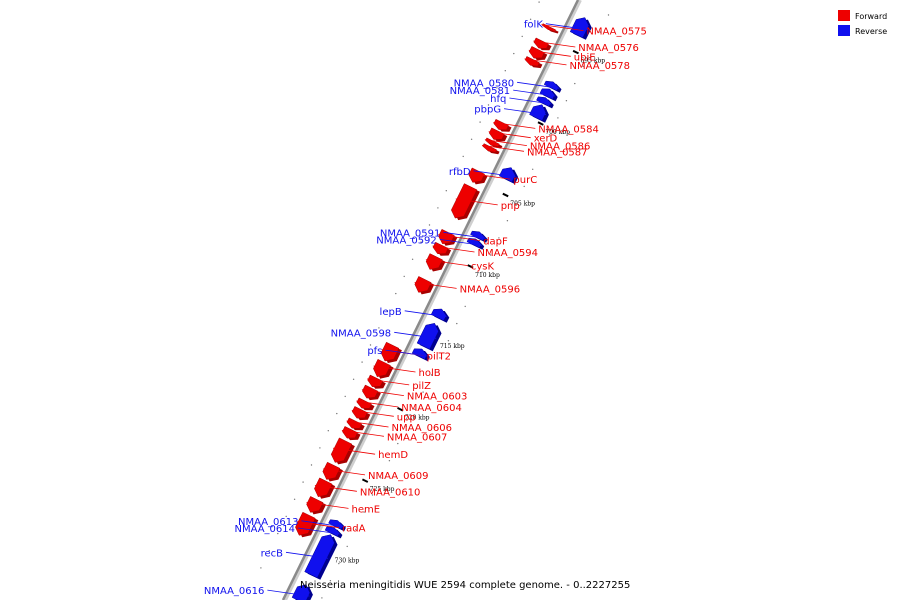 The width and height of the screenshot is (900, 600). I want to click on gene-label-NMAA_0610: NMAA_0610, so click(390, 492).